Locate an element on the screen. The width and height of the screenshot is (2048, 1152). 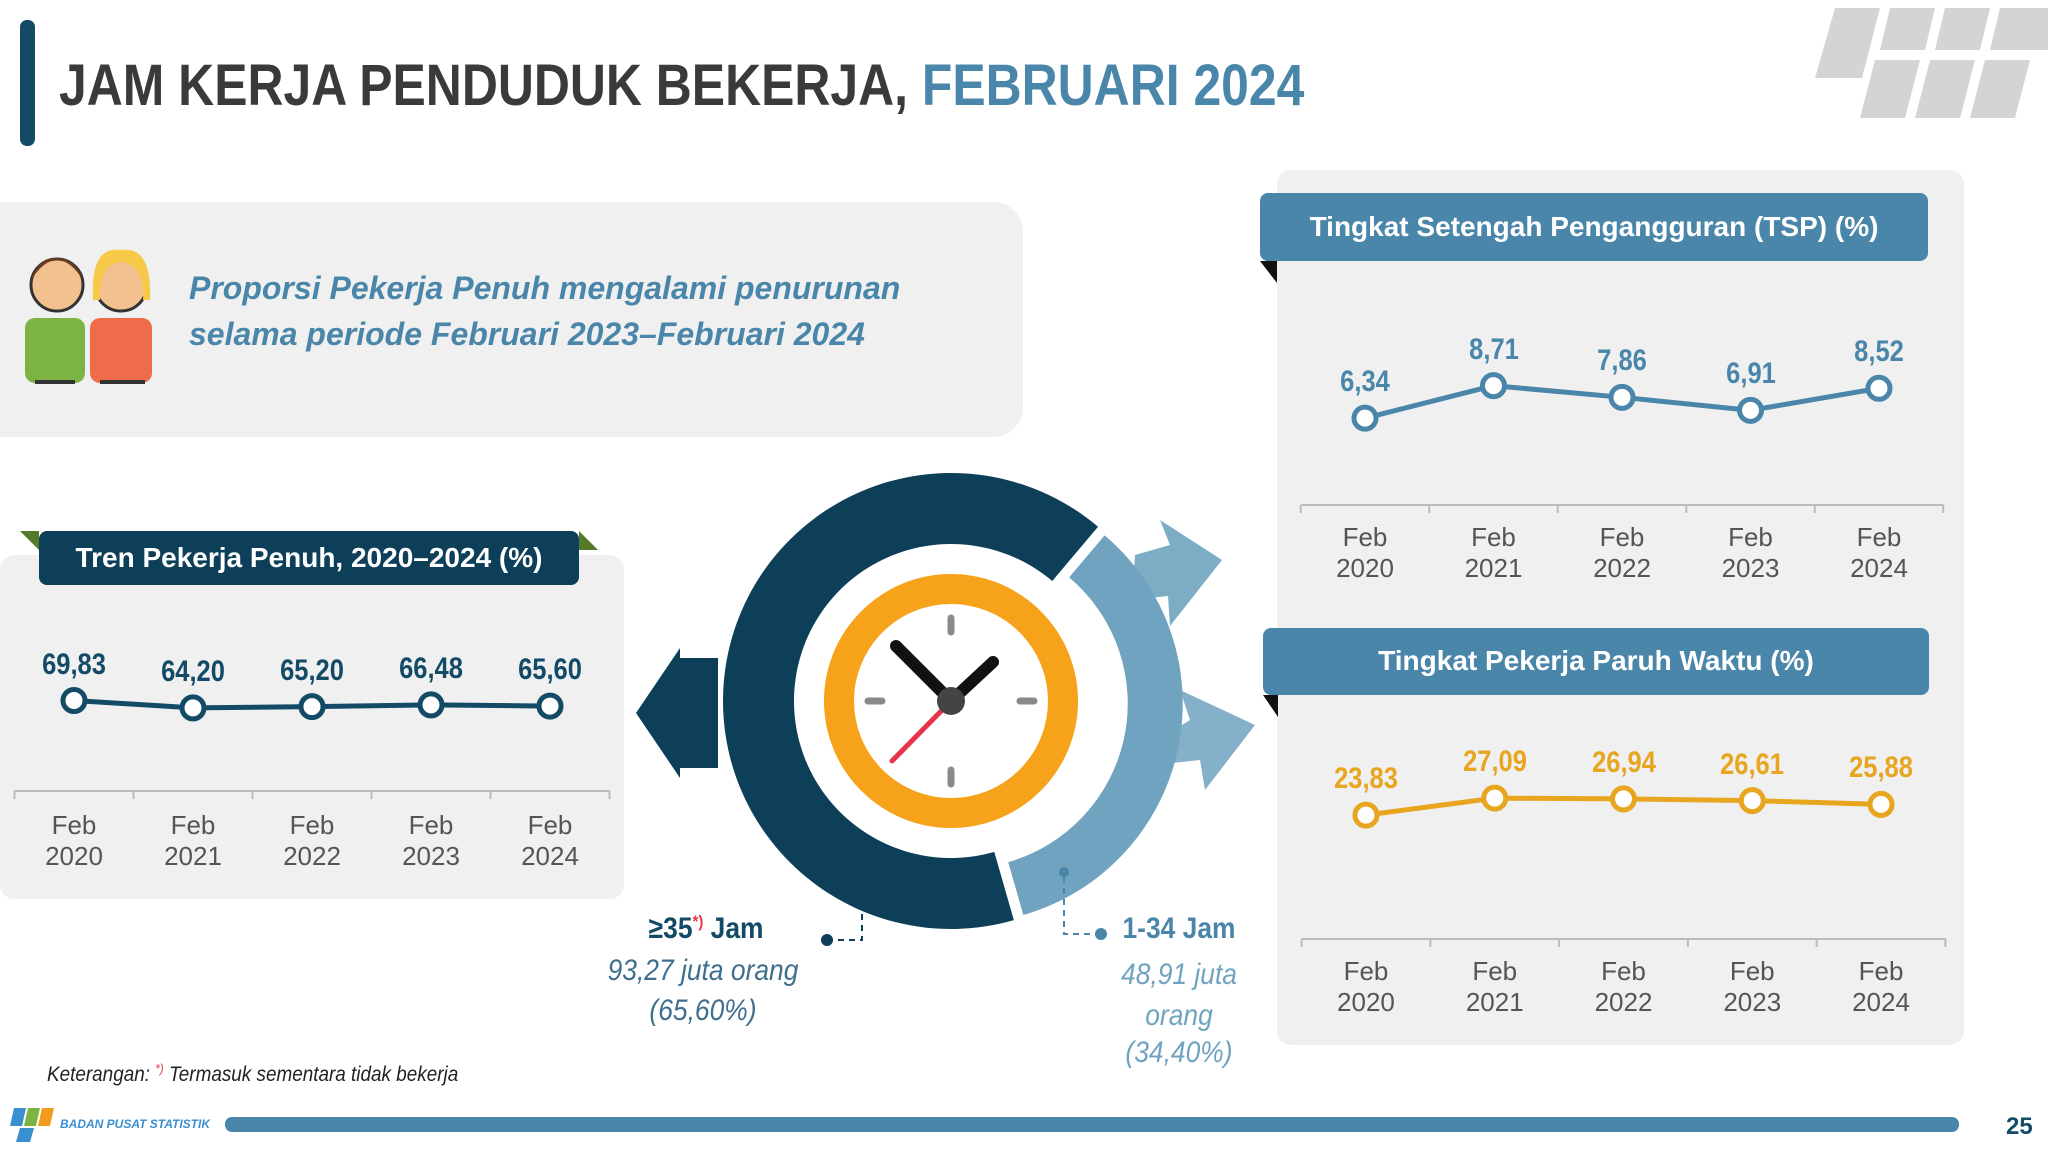
title-accent is located at coordinates (27, 83).